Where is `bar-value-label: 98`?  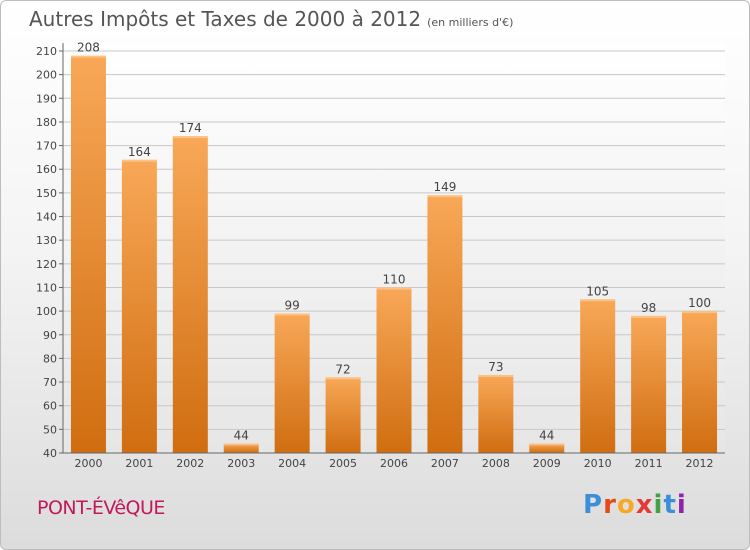 bar-value-label: 98 is located at coordinates (648, 308).